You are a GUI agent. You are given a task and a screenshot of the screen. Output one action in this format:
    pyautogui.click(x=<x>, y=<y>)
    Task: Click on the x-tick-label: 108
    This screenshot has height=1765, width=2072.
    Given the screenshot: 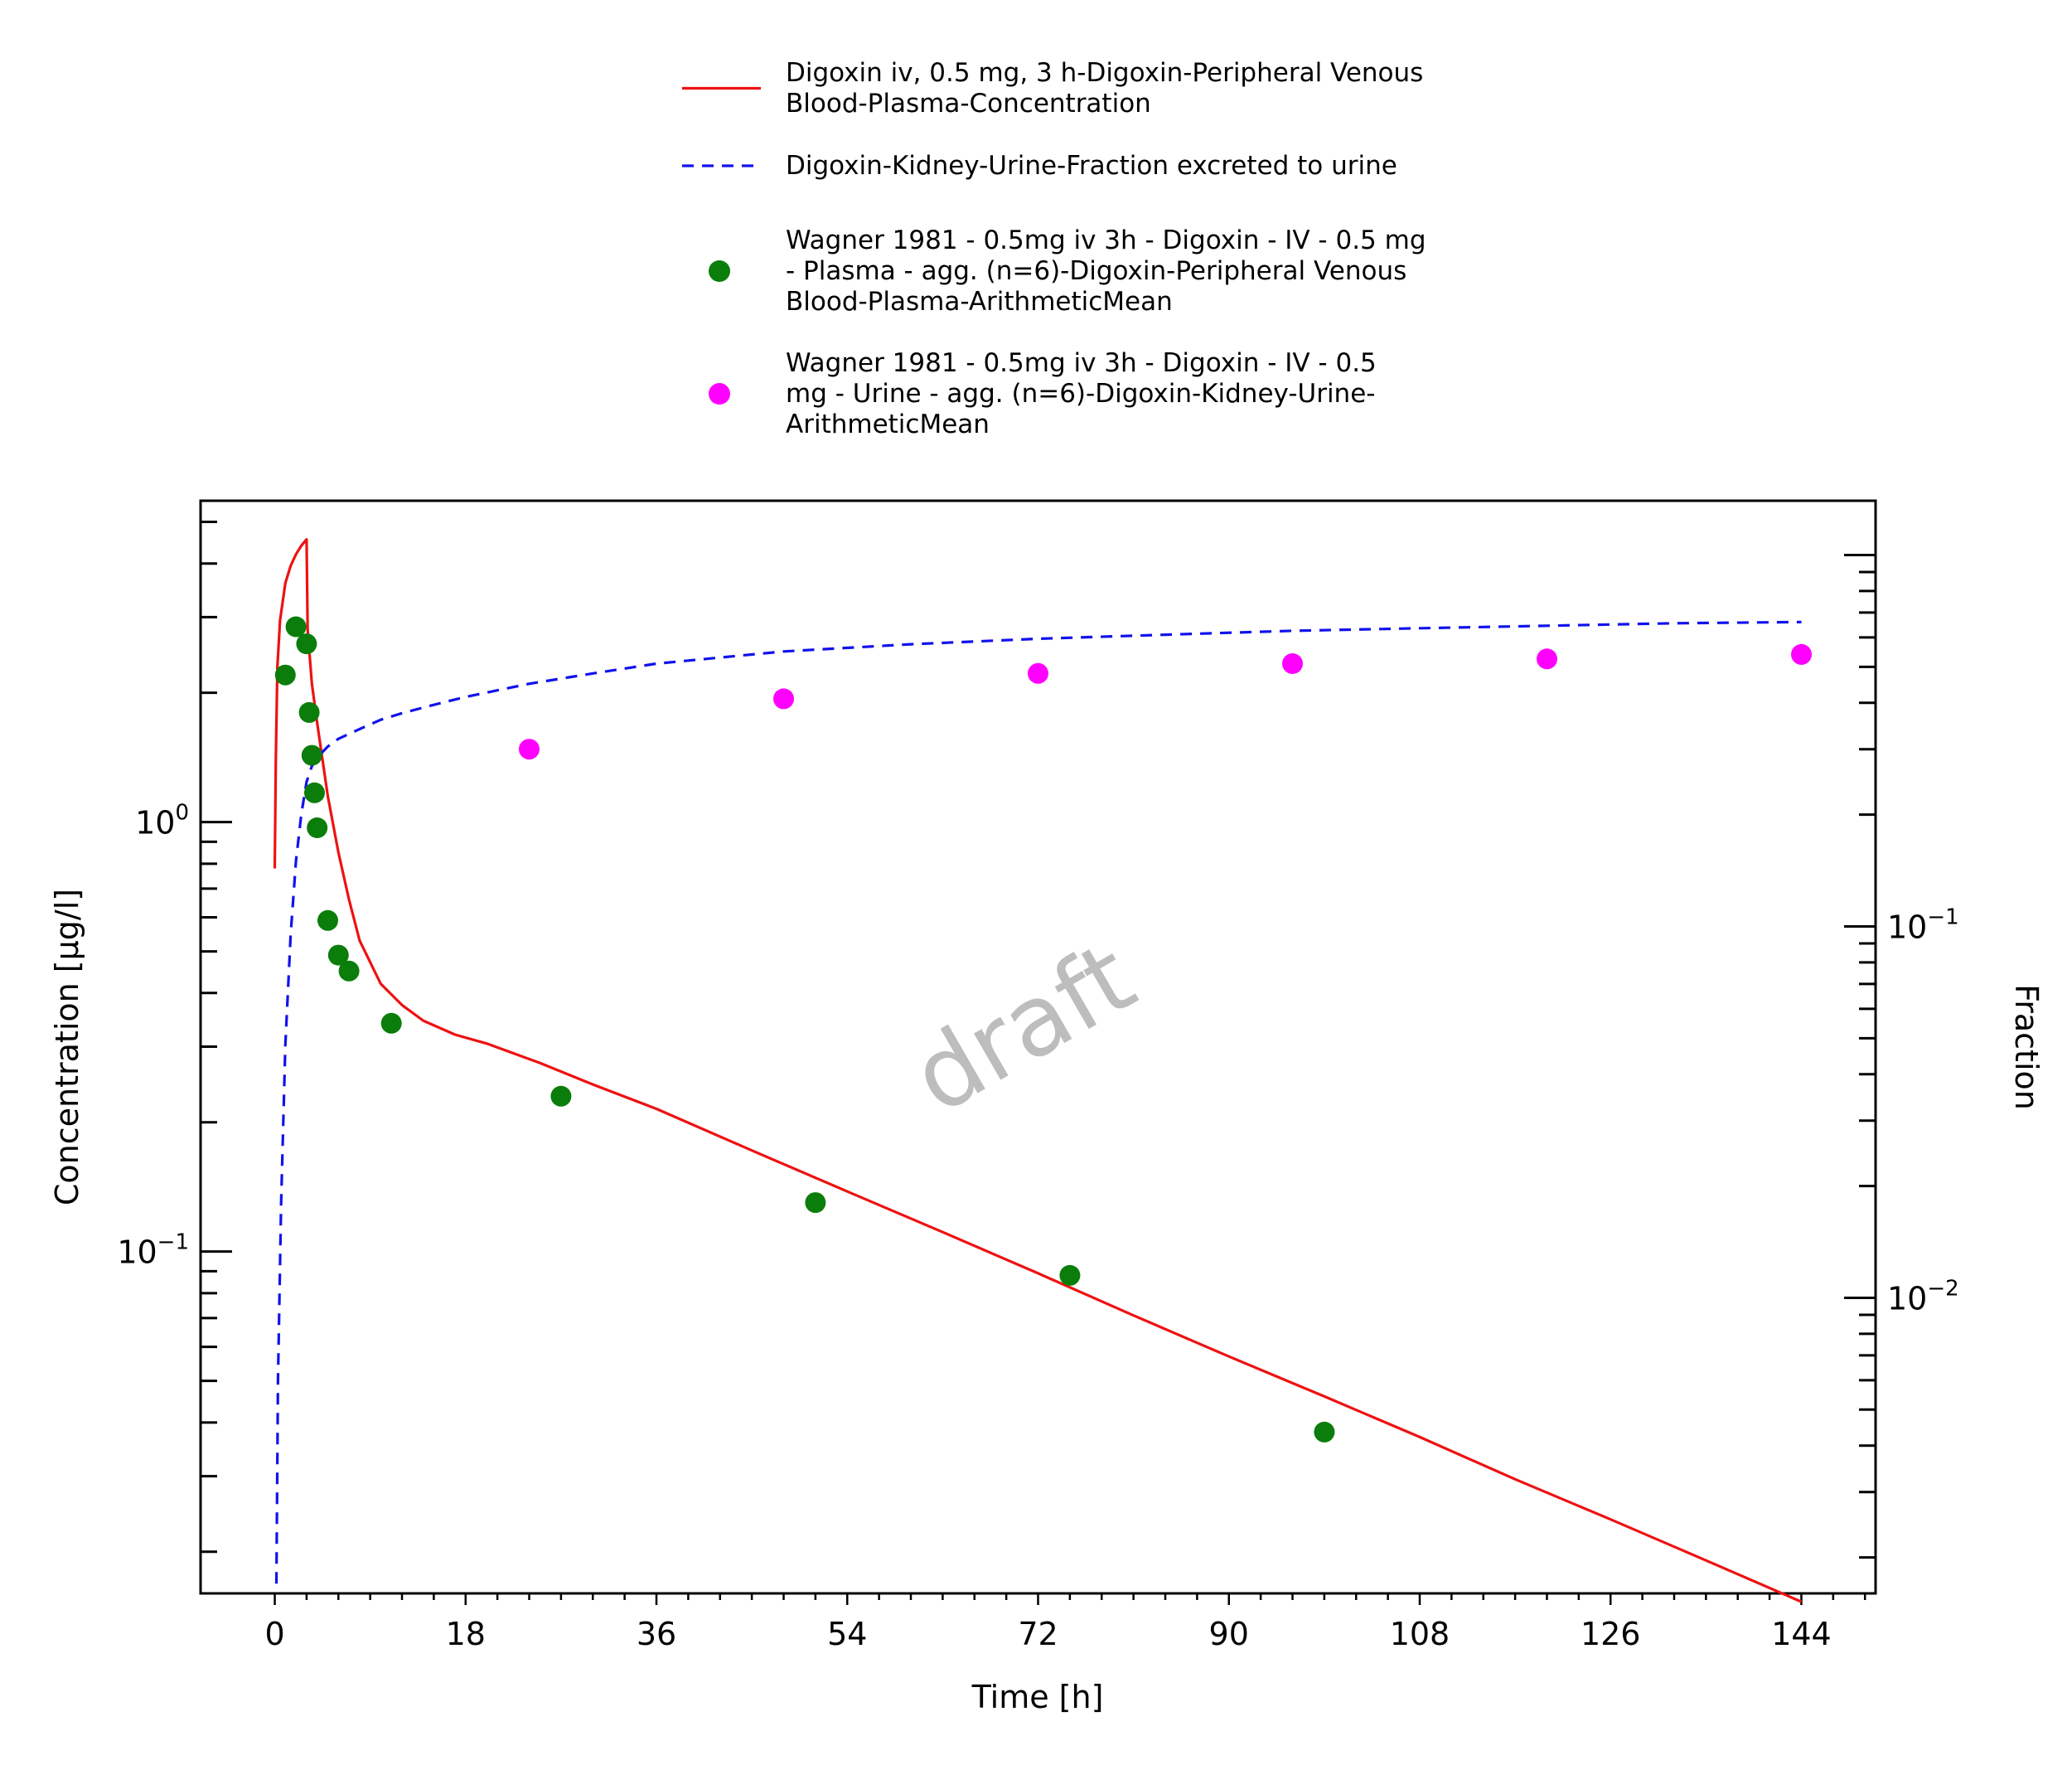 What is the action you would take?
    pyautogui.click(x=1420, y=1634)
    